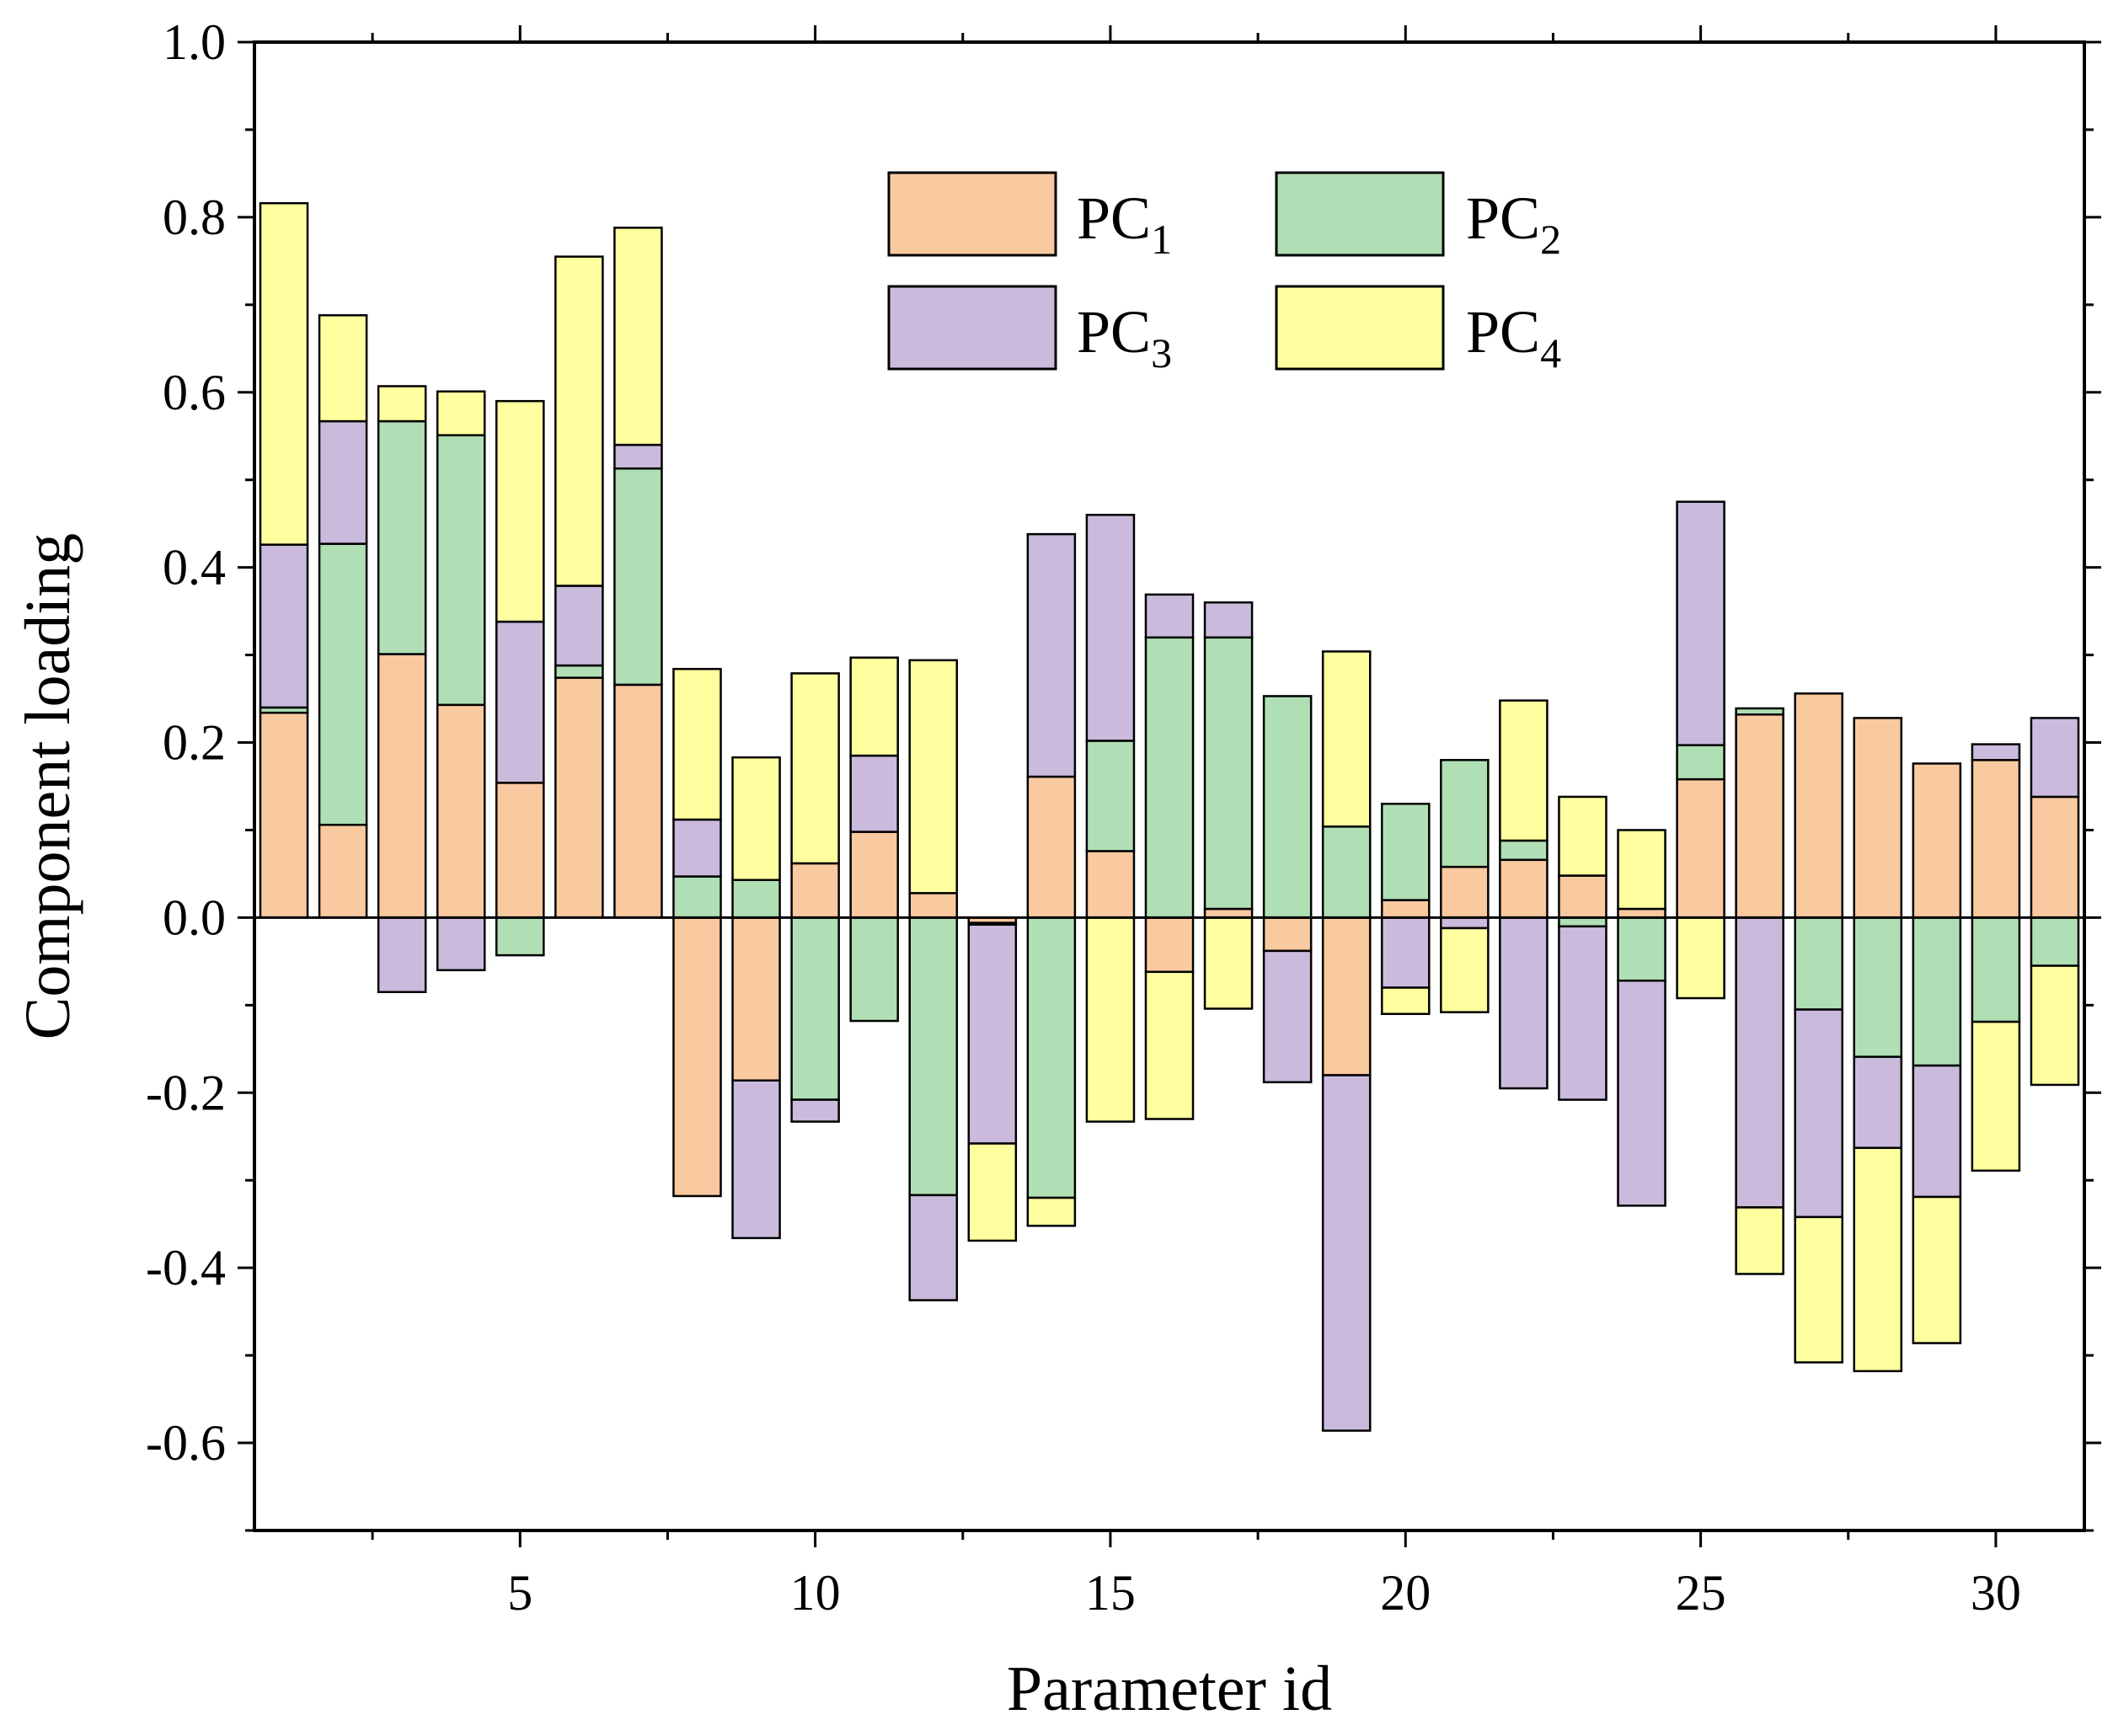 The height and width of the screenshot is (1736, 2113). What do you see at coordinates (186, 1443) in the screenshot?
I see `y-tick-label: -0.6` at bounding box center [186, 1443].